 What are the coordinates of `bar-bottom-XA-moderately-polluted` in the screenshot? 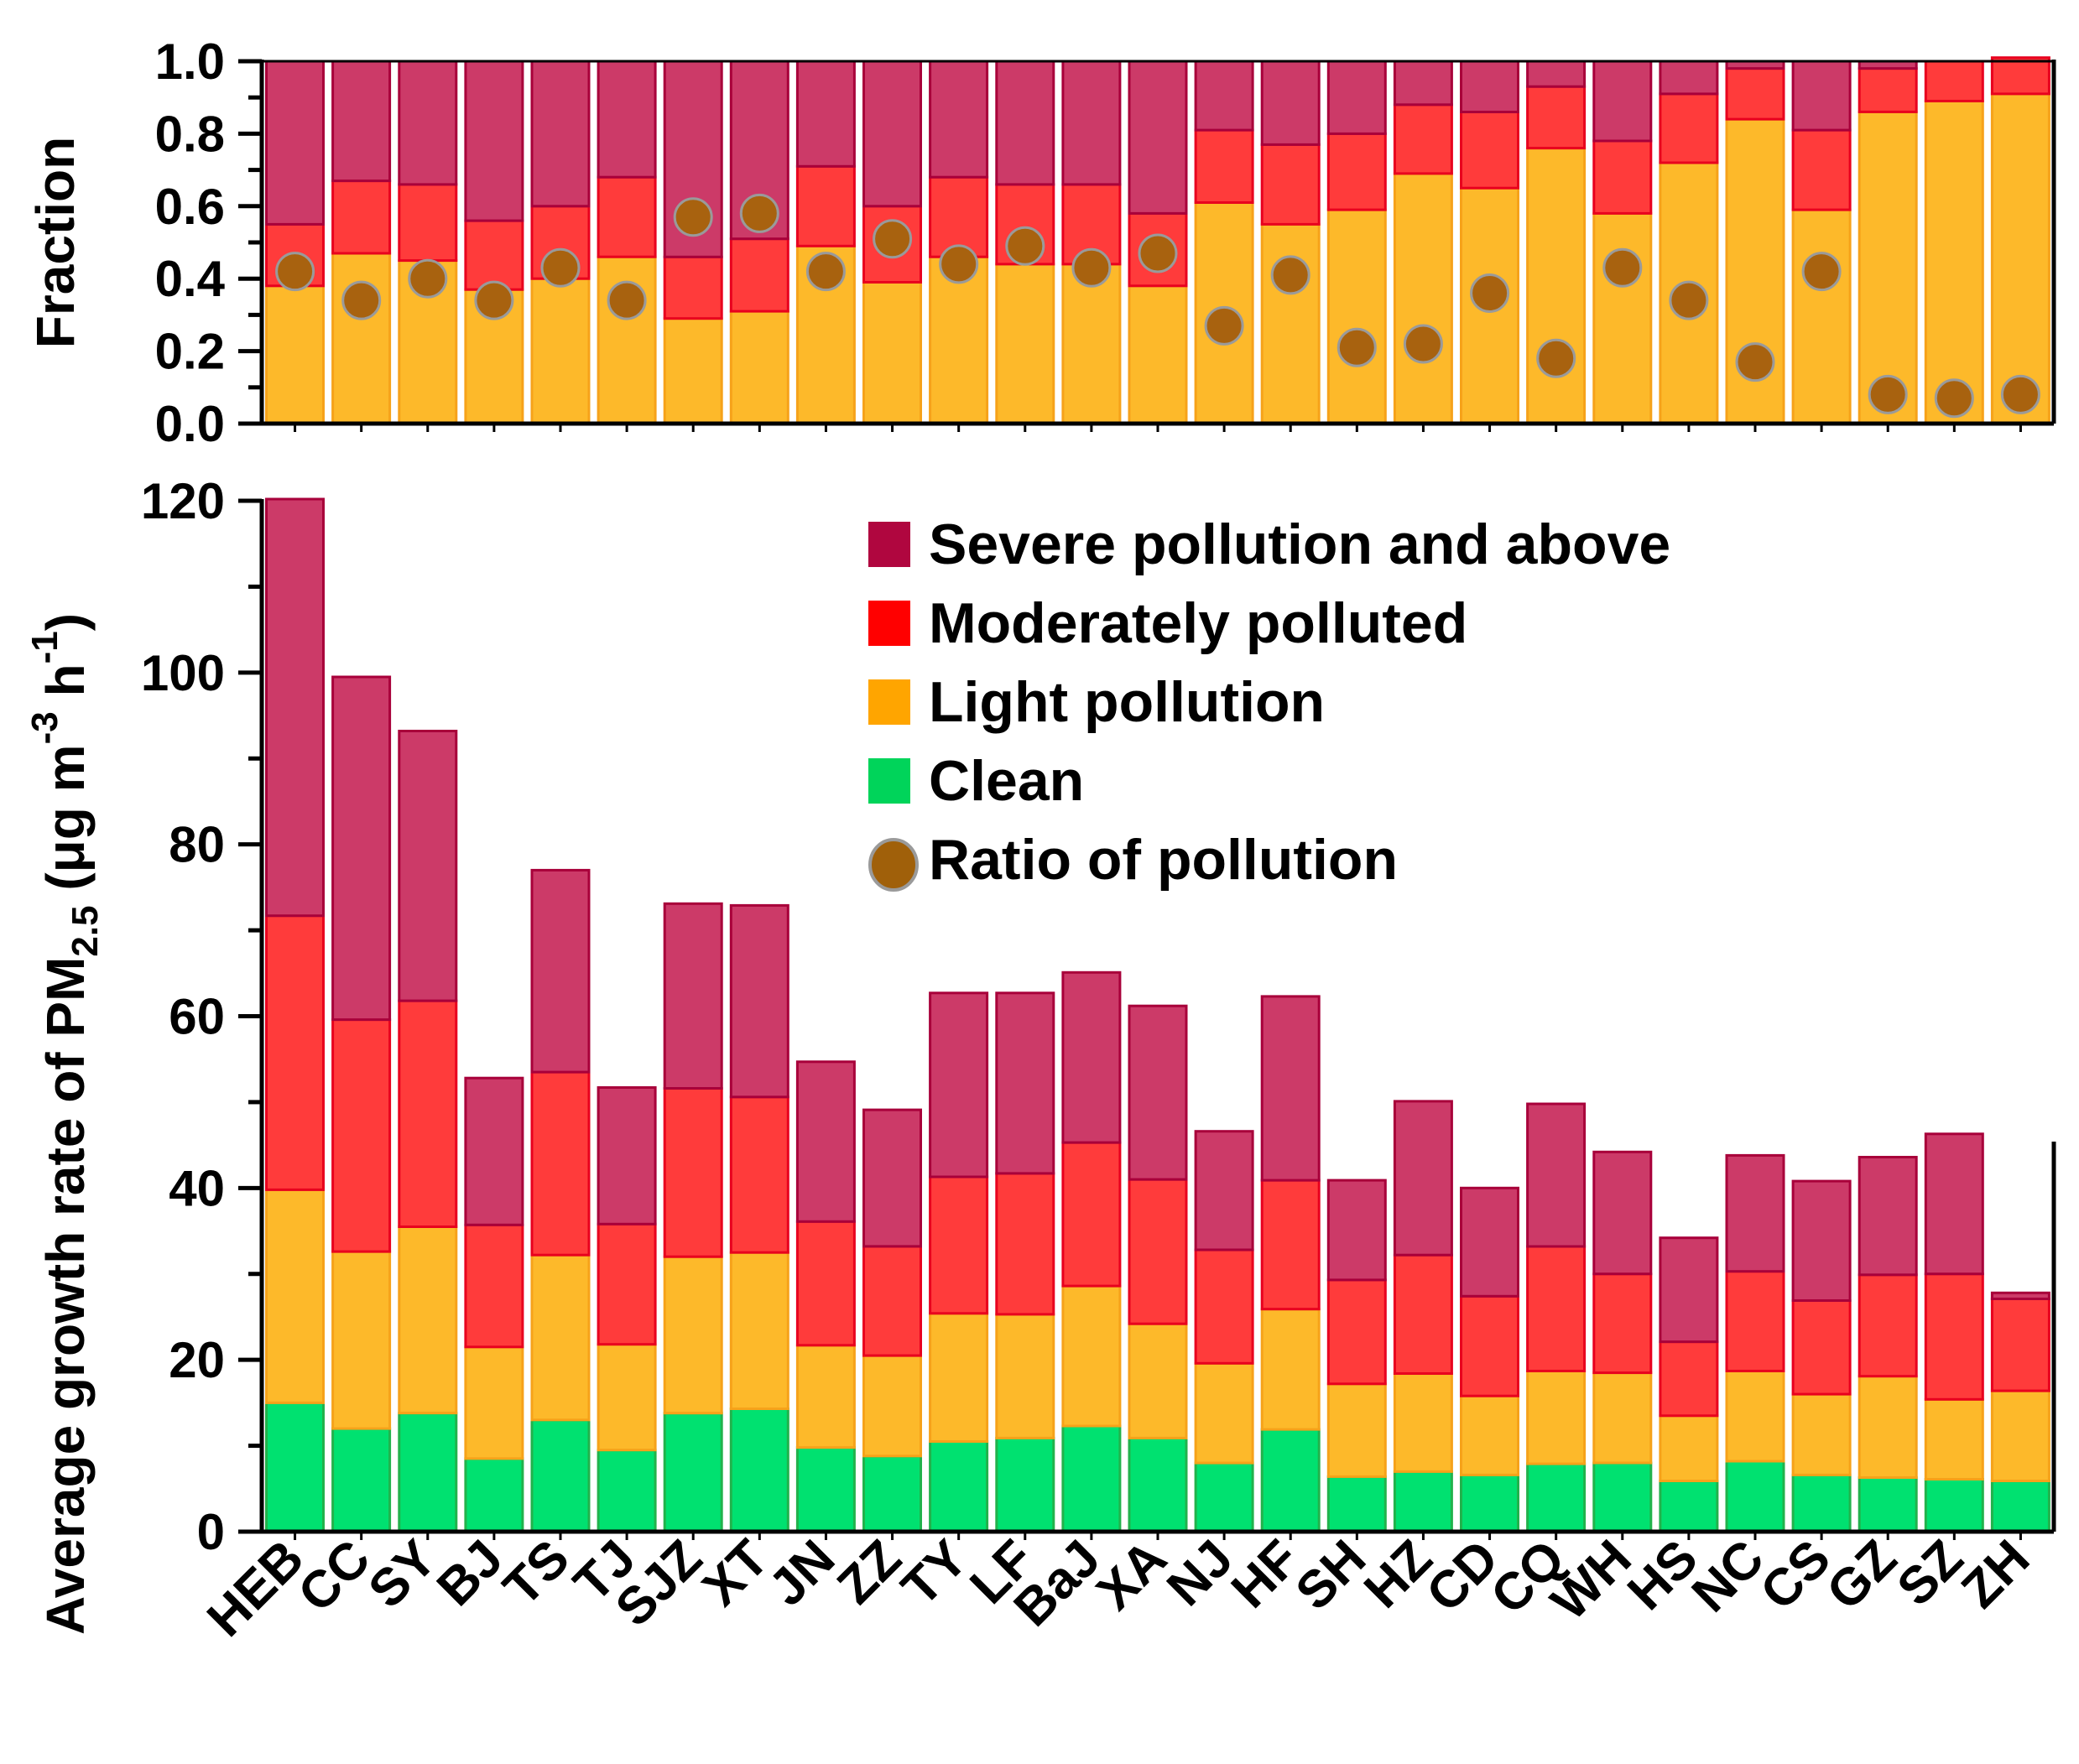 It's located at (1158, 1251).